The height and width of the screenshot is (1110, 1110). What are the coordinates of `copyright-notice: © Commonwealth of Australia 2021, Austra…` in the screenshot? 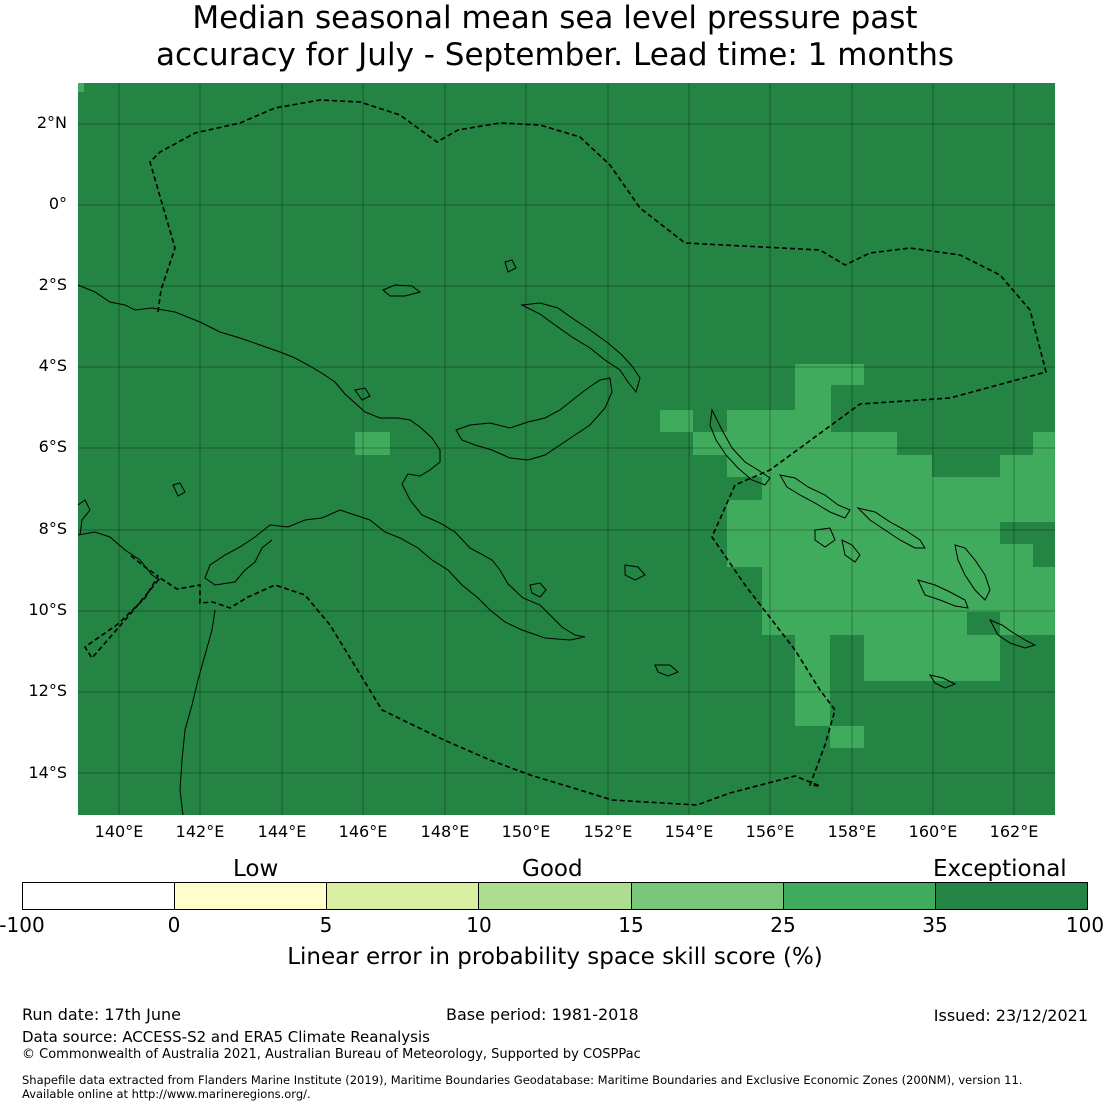 It's located at (331, 1054).